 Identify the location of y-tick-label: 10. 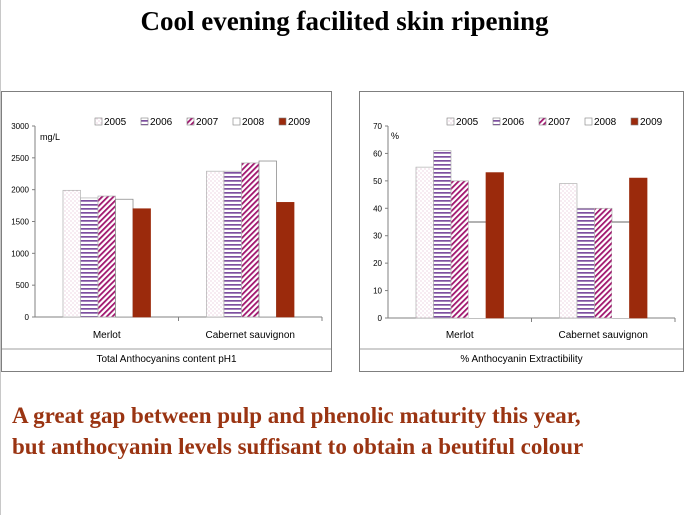
(377, 291).